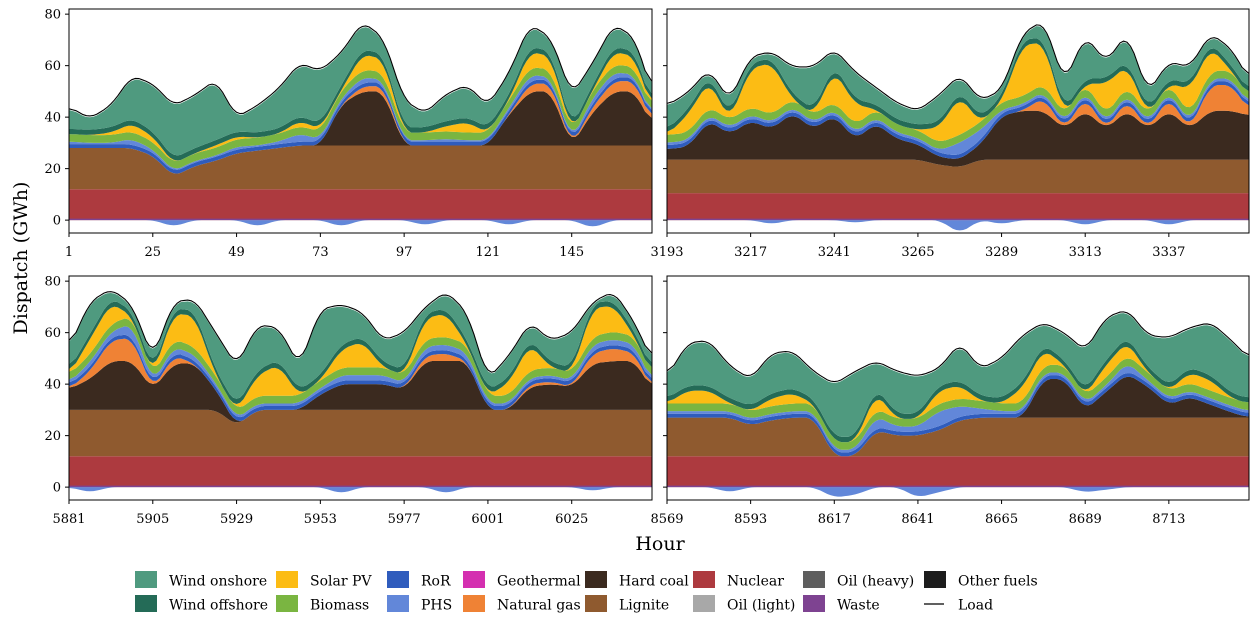  I want to click on legend-item-lignite: Lignite, so click(627, 604).